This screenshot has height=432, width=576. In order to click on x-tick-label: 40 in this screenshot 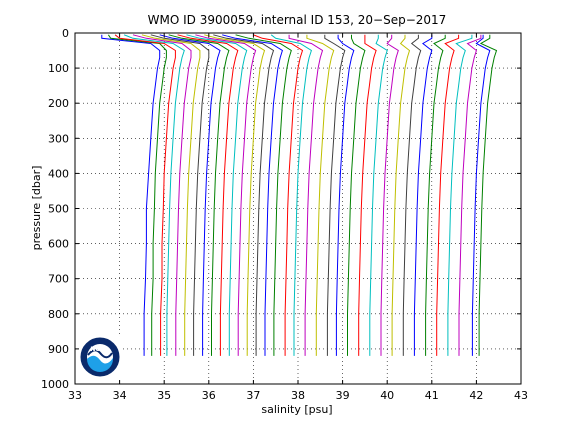, I will do `click(387, 395)`.